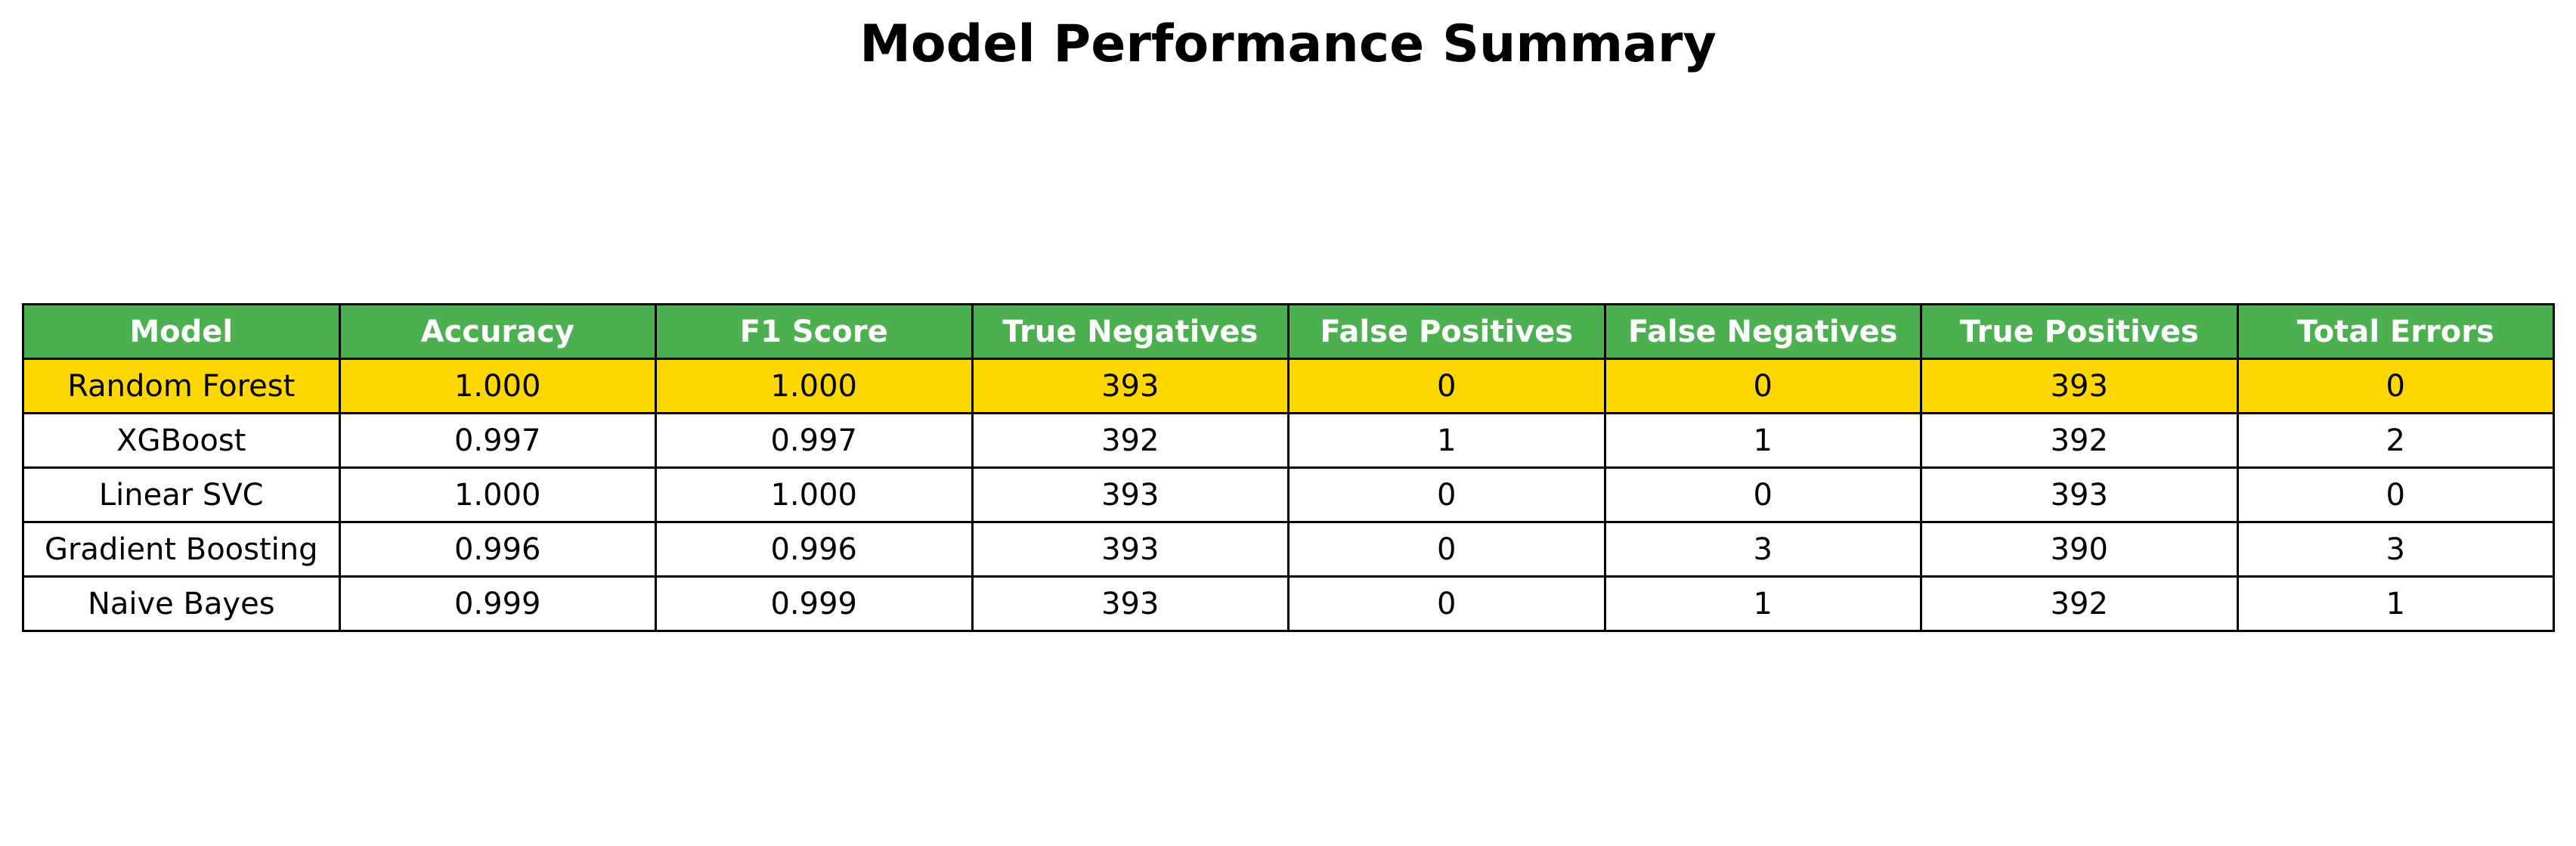 The image size is (2576, 846). Describe the element at coordinates (1762, 331) in the screenshot. I see `column-header: False Negatives` at that location.